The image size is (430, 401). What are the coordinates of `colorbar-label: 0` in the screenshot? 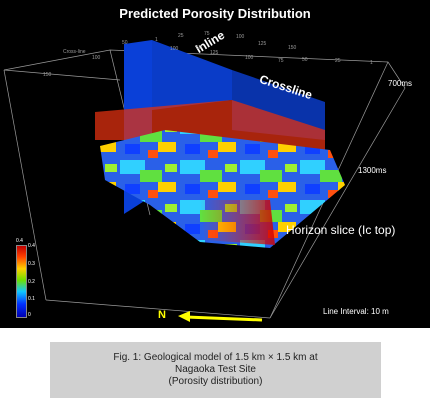 It's located at (29, 315).